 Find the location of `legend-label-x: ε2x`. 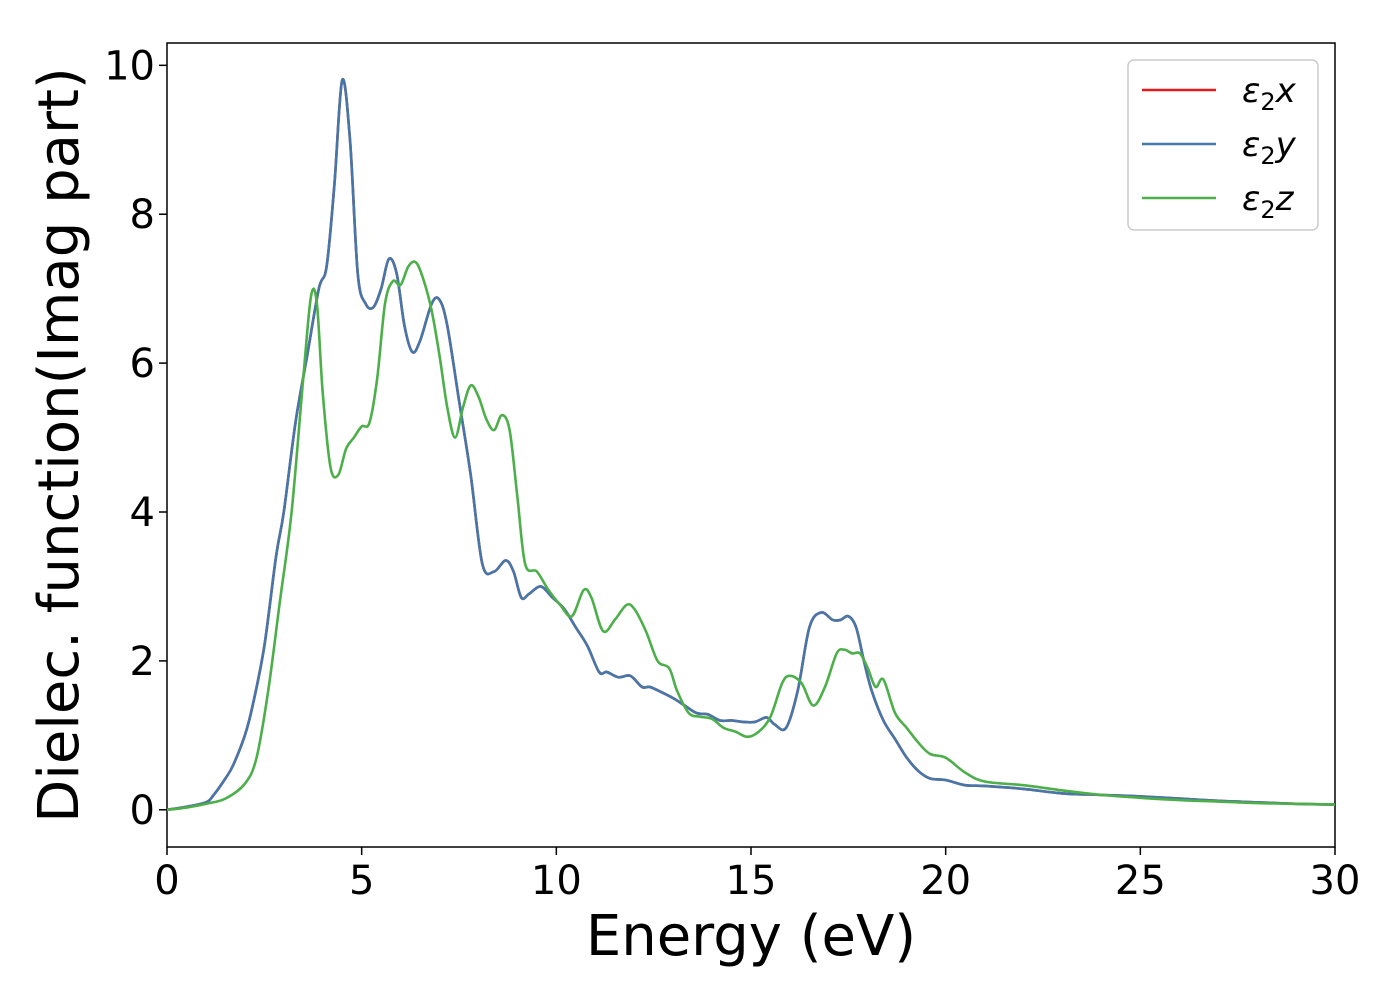

legend-label-x: ε2x is located at coordinates (1269, 93).